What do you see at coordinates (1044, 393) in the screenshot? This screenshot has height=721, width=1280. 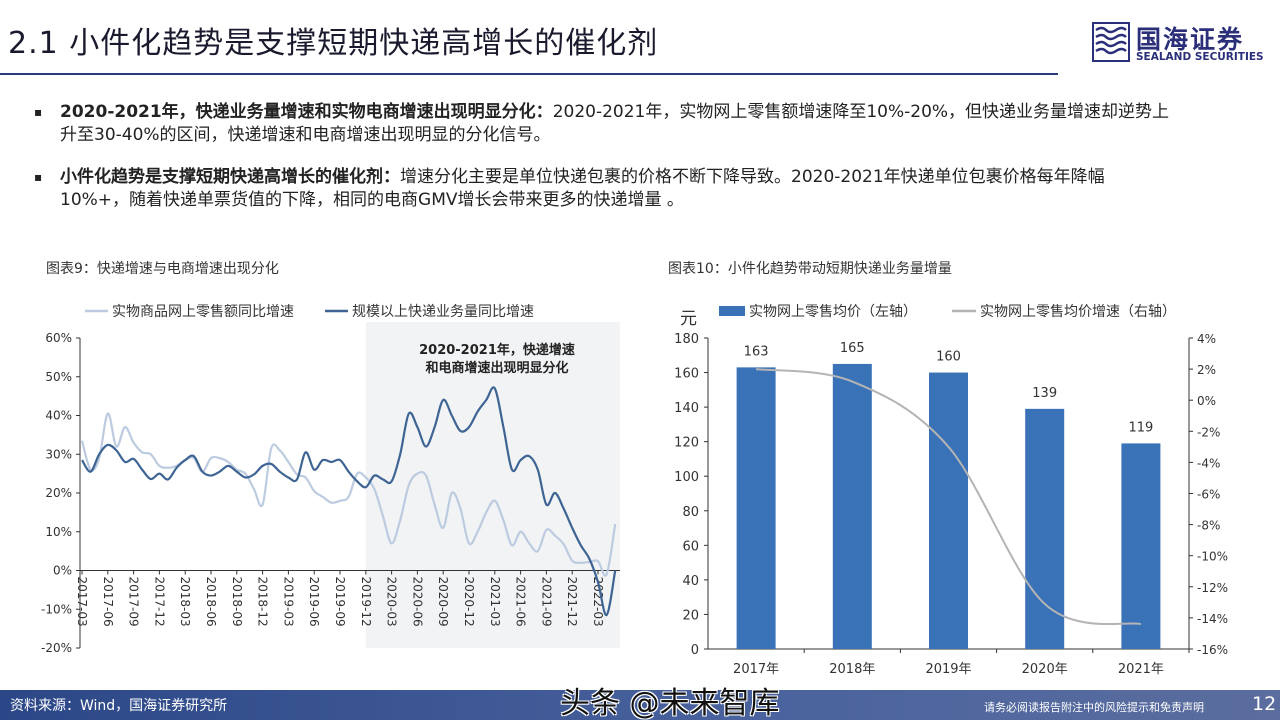 I see `bar-data-label: 139` at bounding box center [1044, 393].